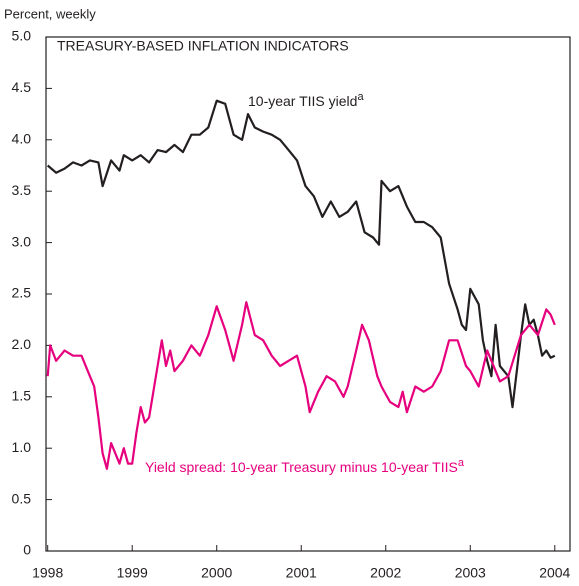 The width and height of the screenshot is (579, 586). I want to click on y-tick-label: 0, so click(27, 550).